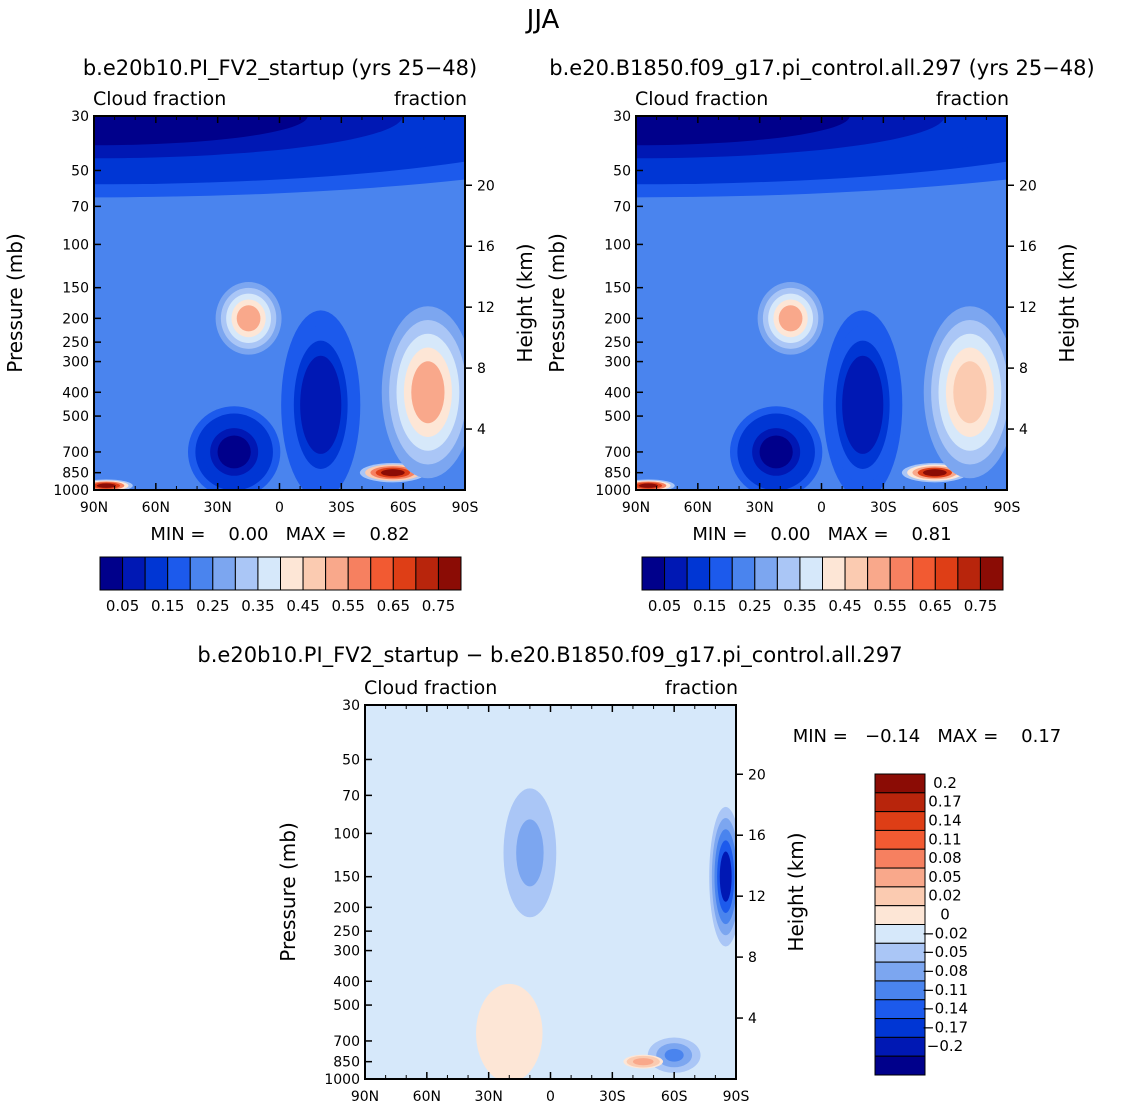 This screenshot has height=1114, width=1134. Describe the element at coordinates (1023, 430) in the screenshot. I see `z-tick-label: 4` at that location.